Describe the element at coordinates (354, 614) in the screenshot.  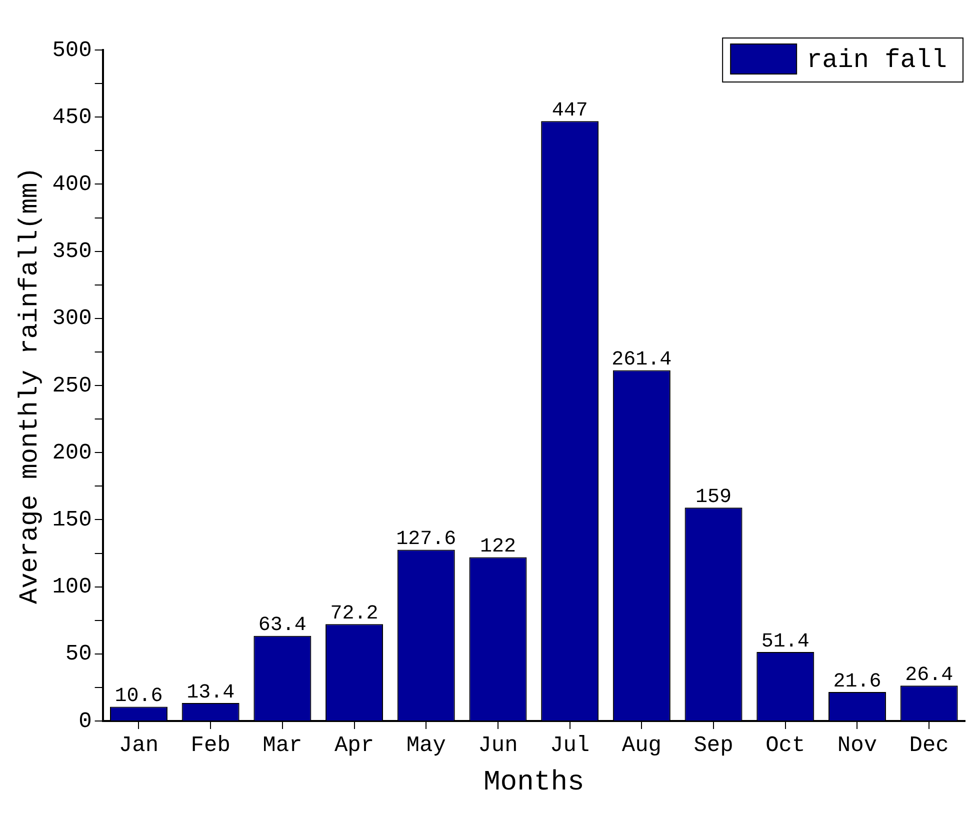
I see `data-label: 72.2` at that location.